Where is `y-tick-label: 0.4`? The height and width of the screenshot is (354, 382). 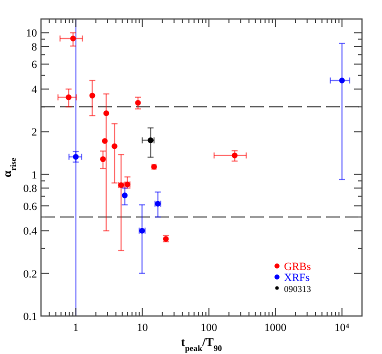
y-tick-label: 0.4 is located at coordinates (30, 232).